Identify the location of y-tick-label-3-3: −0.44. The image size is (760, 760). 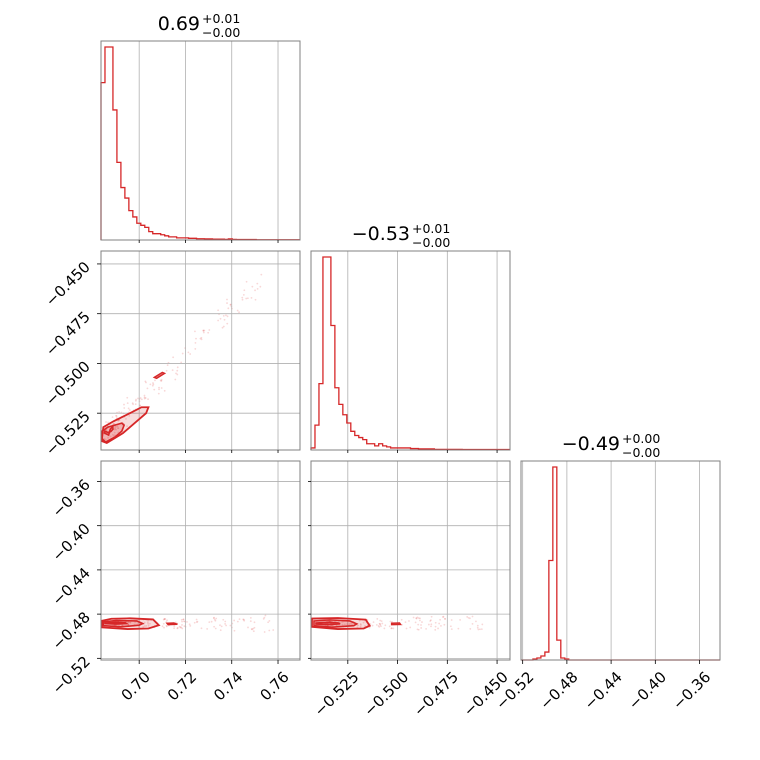
(71, 586).